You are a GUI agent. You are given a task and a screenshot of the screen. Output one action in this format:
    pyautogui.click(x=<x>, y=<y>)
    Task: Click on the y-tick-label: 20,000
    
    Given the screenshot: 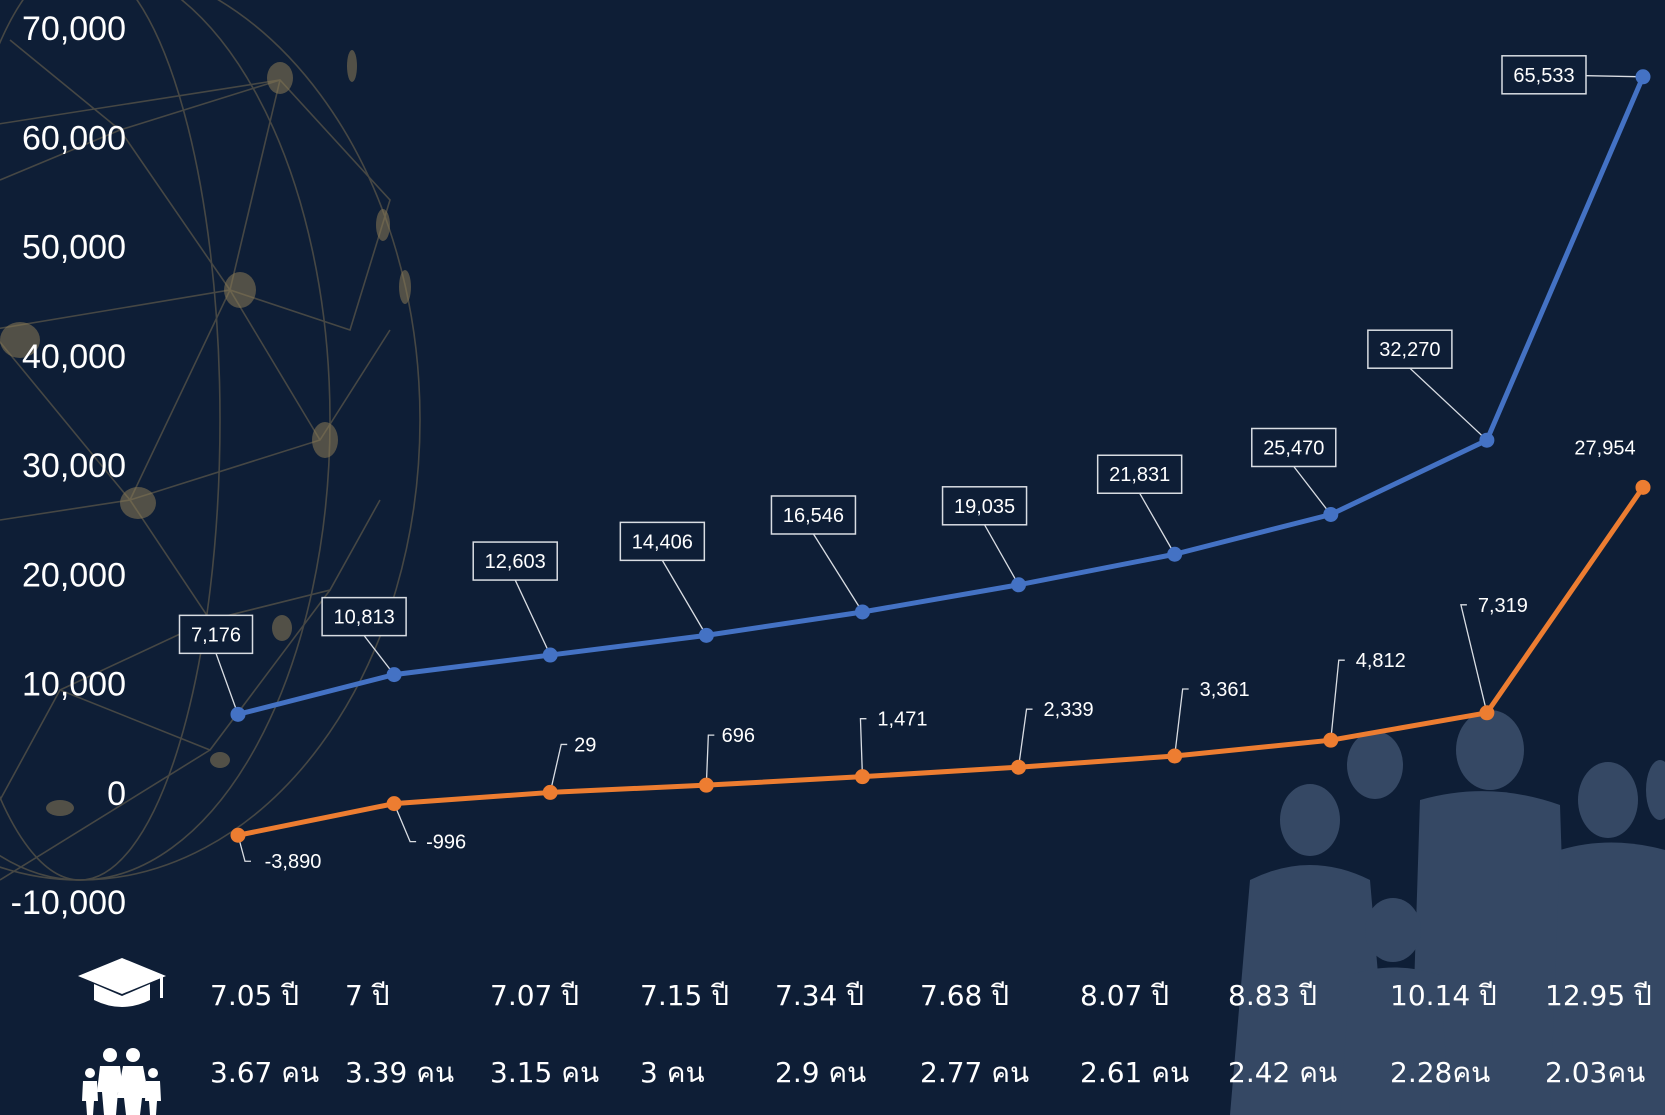 What is the action you would take?
    pyautogui.click(x=74, y=575)
    